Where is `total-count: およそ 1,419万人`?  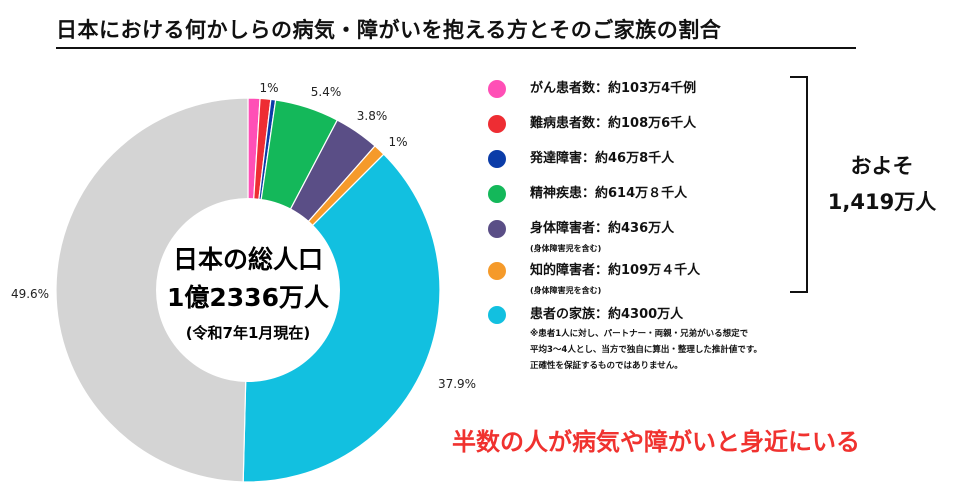
total-count: およそ 1,419万人 is located at coordinates (882, 184).